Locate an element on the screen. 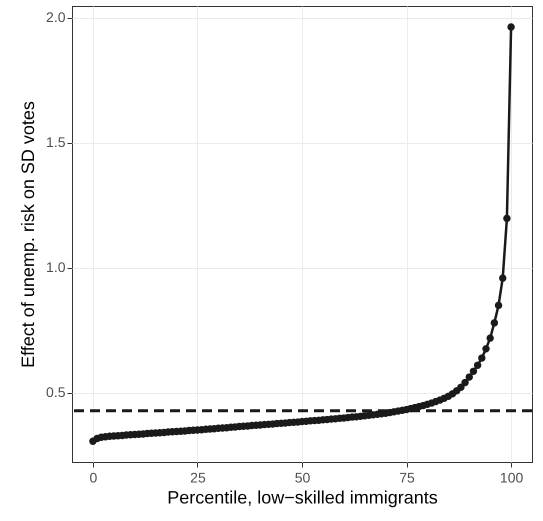 The width and height of the screenshot is (543, 521). y-tick-label: 1.0 is located at coordinates (56, 267).